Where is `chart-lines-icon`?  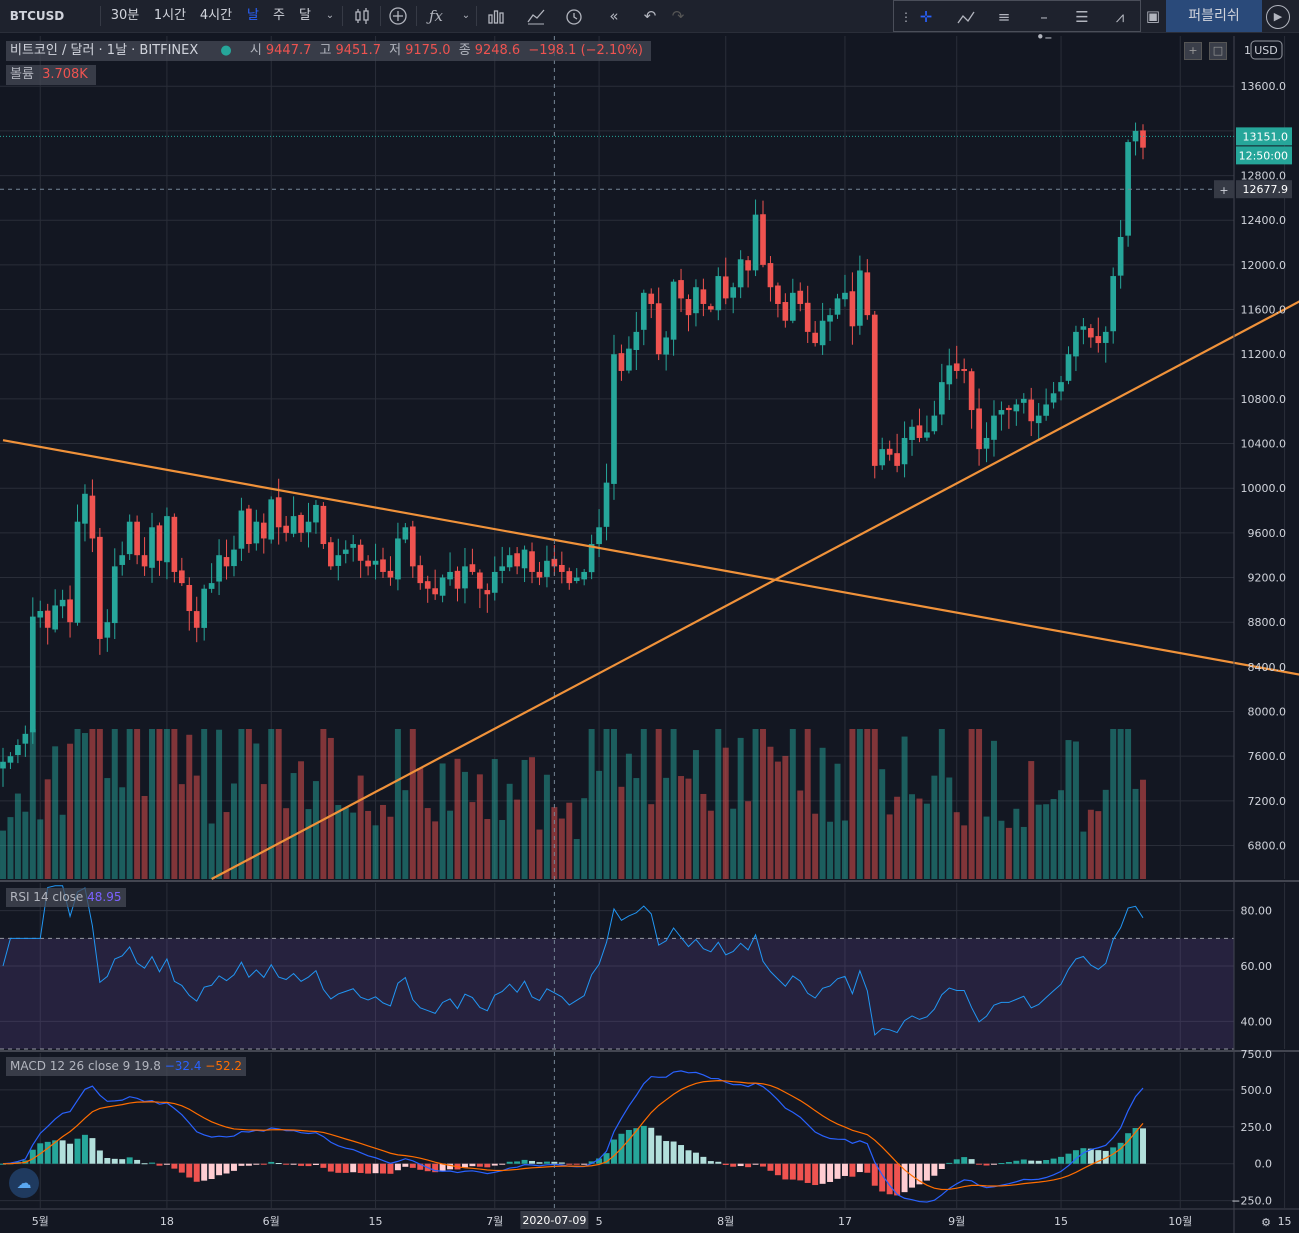 chart-lines-icon is located at coordinates (536, 16).